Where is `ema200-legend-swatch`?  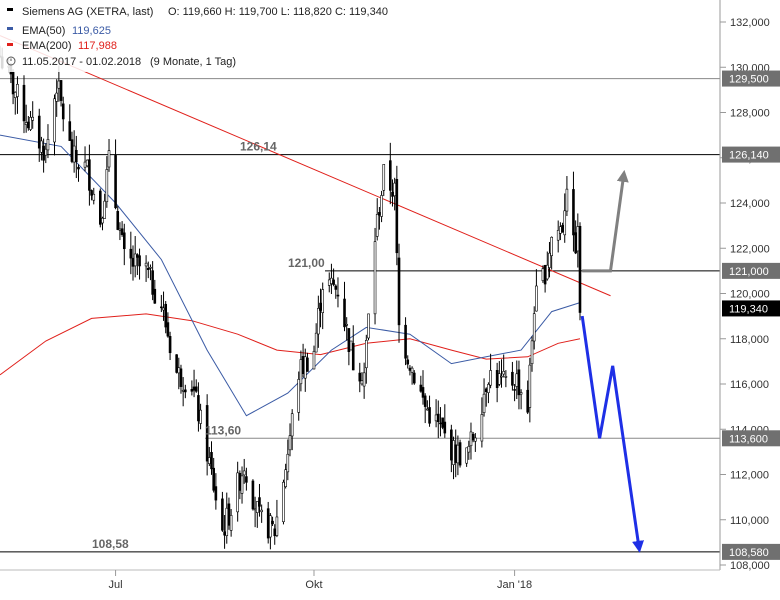
ema200-legend-swatch is located at coordinates (10, 44).